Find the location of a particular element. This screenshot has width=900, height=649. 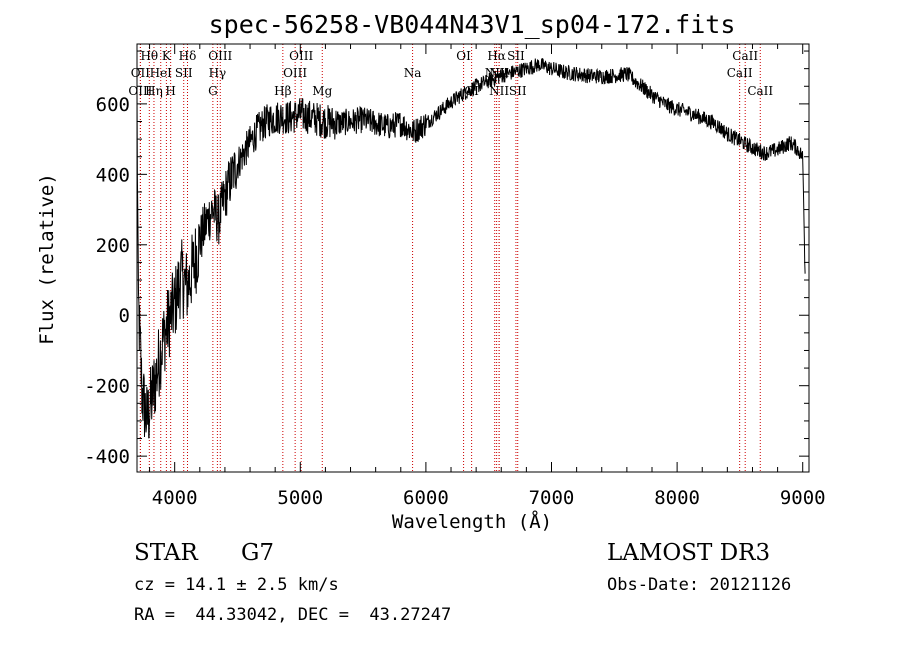

redshift-value: cz = 14.1 ± 2.5 km/s is located at coordinates (236, 585).